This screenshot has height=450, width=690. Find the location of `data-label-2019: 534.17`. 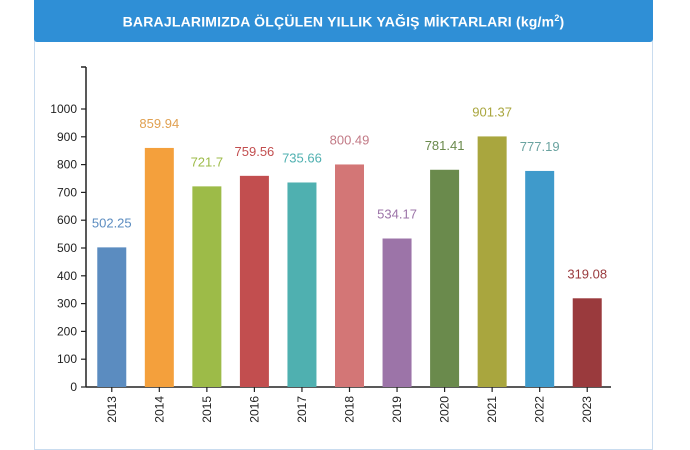

data-label-2019: 534.17 is located at coordinates (397, 214).